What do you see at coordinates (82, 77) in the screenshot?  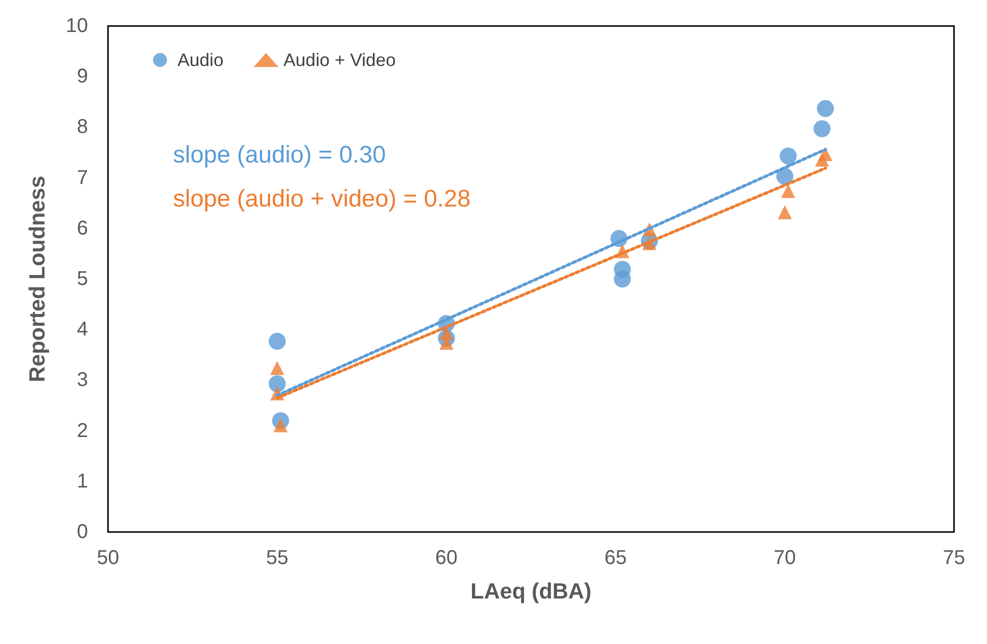 I see `y-tick-label: 9` at bounding box center [82, 77].